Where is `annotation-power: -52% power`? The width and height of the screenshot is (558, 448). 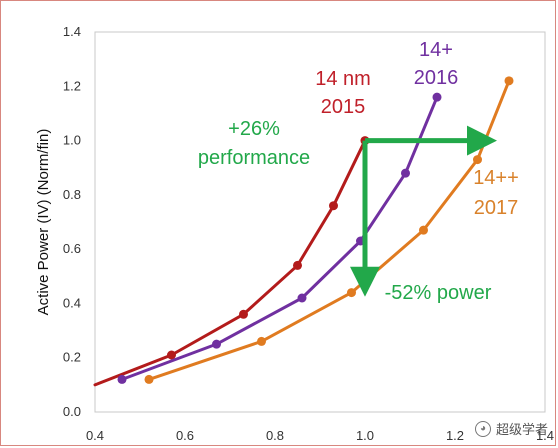
annotation-power: -52% power is located at coordinates (438, 293).